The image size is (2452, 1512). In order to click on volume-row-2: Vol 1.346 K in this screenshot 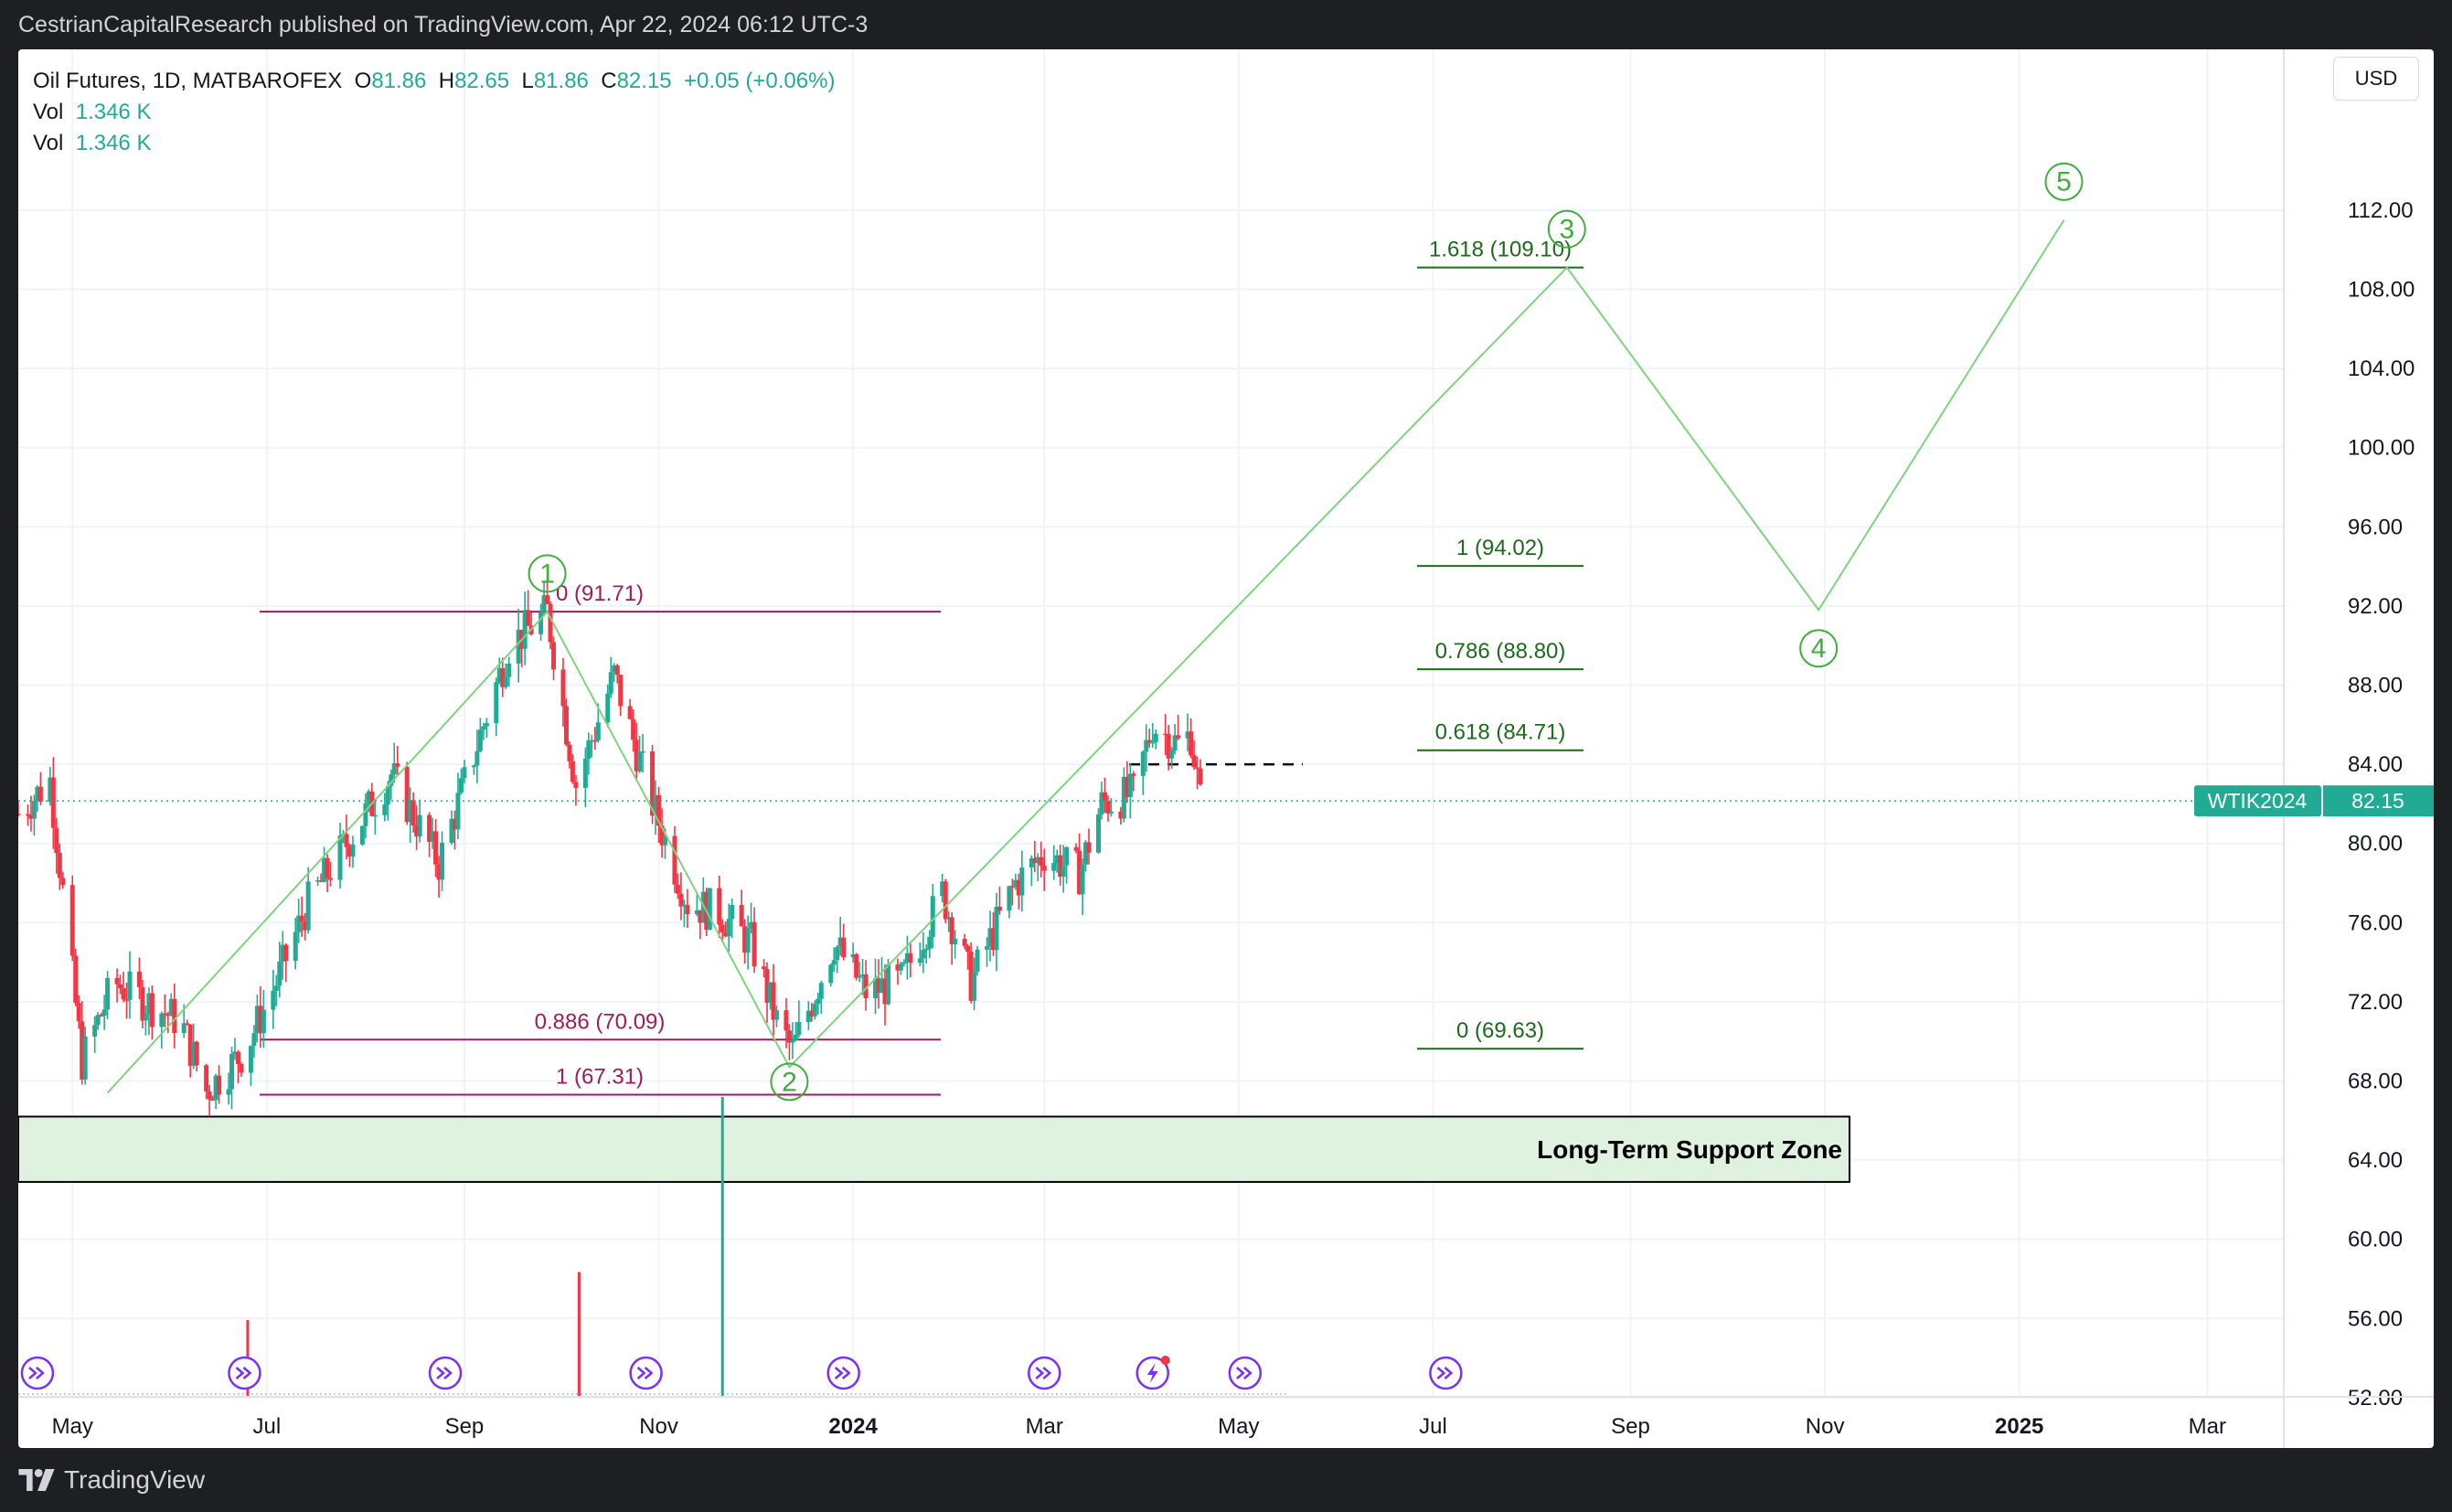, I will do `click(434, 143)`.